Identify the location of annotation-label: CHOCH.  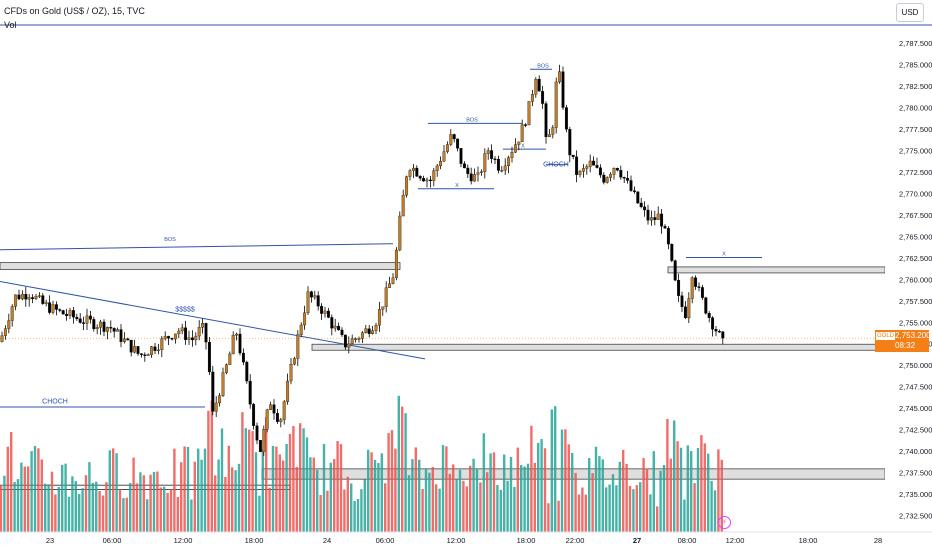
(55, 402).